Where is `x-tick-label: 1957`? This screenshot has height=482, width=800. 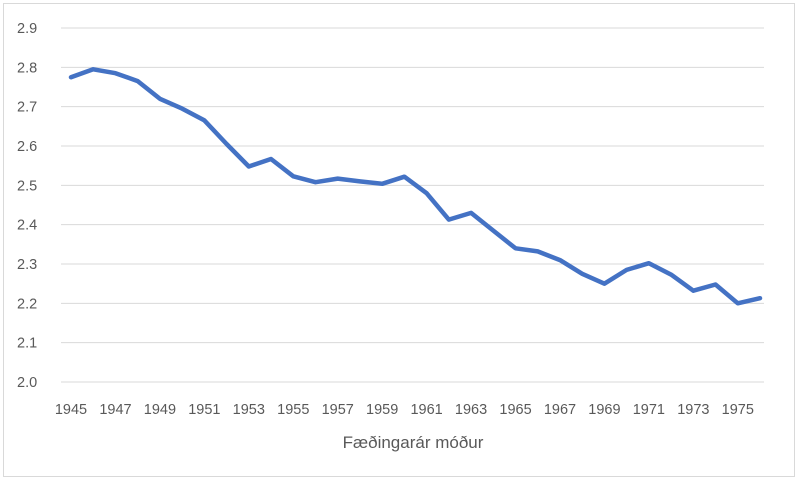
x-tick-label: 1957 is located at coordinates (338, 410).